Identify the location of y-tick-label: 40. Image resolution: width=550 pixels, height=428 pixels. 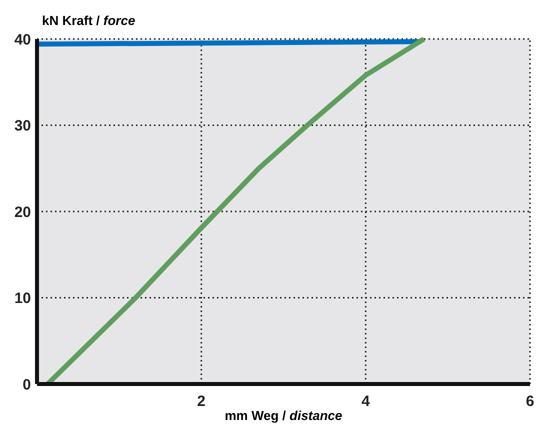
(22, 39).